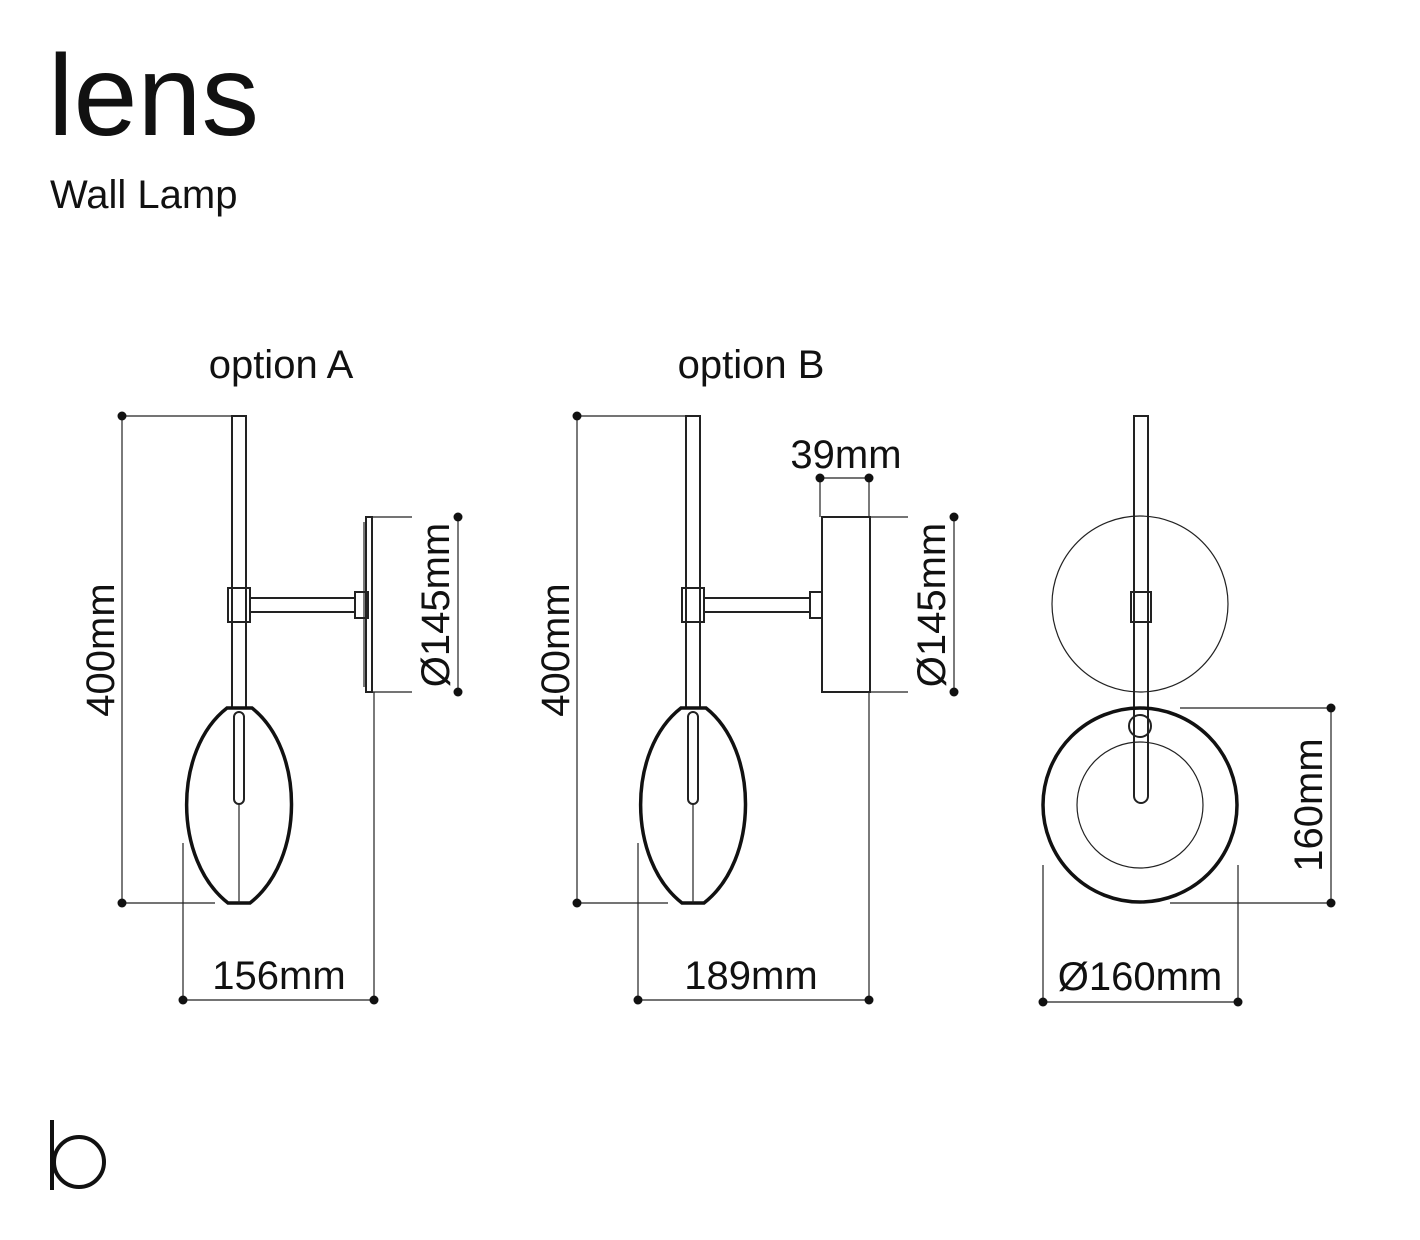 The width and height of the screenshot is (1420, 1240). Describe the element at coordinates (750, 976) in the screenshot. I see `dimension-label: 189mm` at that location.